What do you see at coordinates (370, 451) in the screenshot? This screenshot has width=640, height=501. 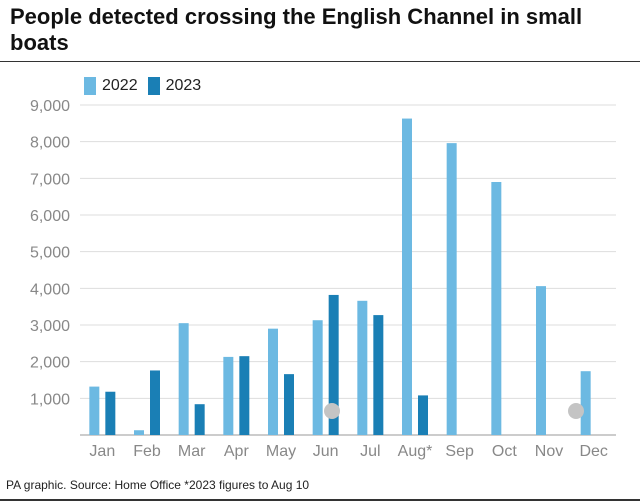 I see `x-tick-label: Jul` at bounding box center [370, 451].